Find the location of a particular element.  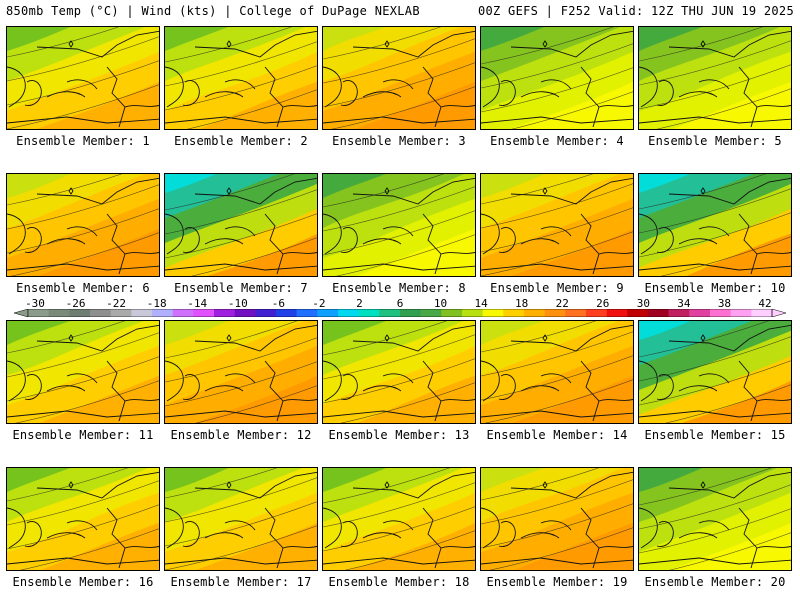

ensemble-member-label: Ensemble Member: 3 is located at coordinates (399, 141).